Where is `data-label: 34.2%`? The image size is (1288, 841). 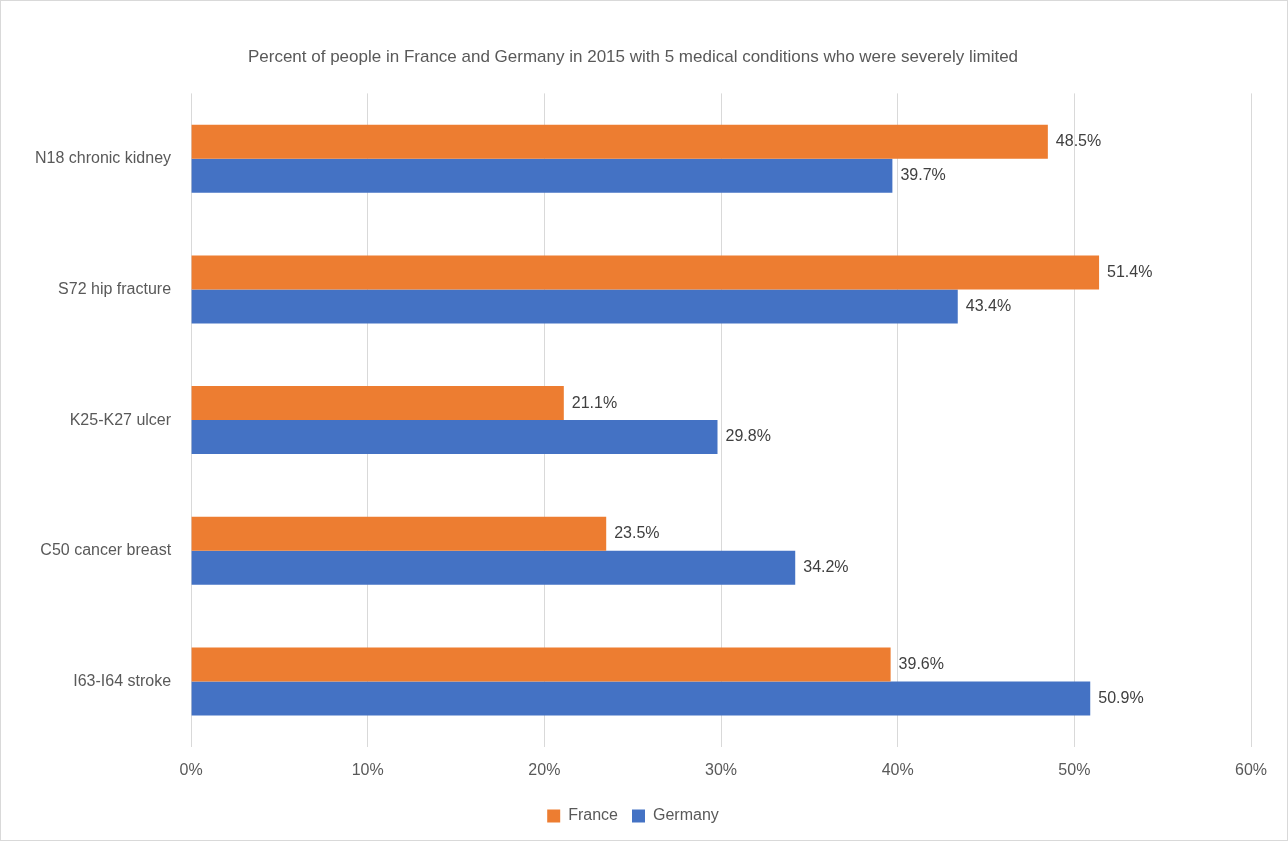
data-label: 34.2% is located at coordinates (826, 567).